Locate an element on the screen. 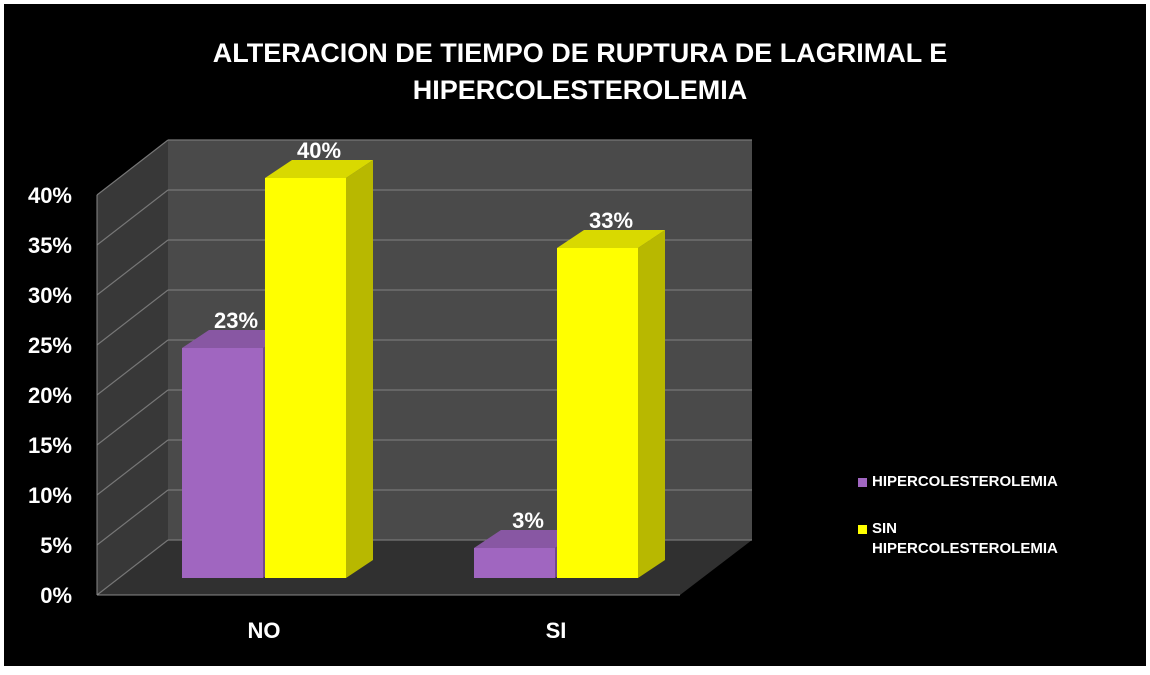 Image resolution: width=1150 pixels, height=675 pixels. data-label: 40% is located at coordinates (319, 150).